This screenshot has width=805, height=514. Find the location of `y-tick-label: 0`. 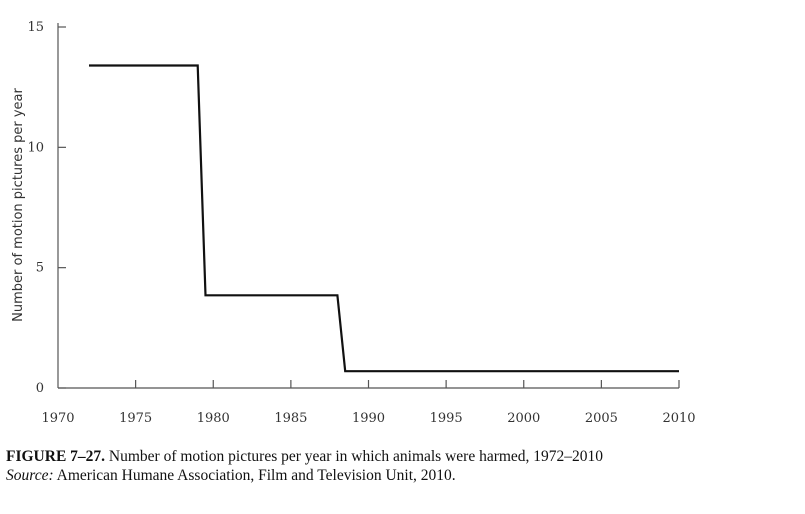

y-tick-label: 0 is located at coordinates (40, 388).